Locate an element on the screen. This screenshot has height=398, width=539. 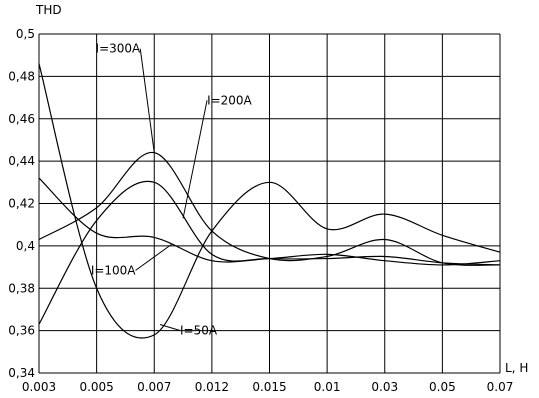
y-tick-labels: 0,34 0,36 0,38 0,4 0,42 0,44 0,46 0,48 0,5 is located at coordinates (21, 203).